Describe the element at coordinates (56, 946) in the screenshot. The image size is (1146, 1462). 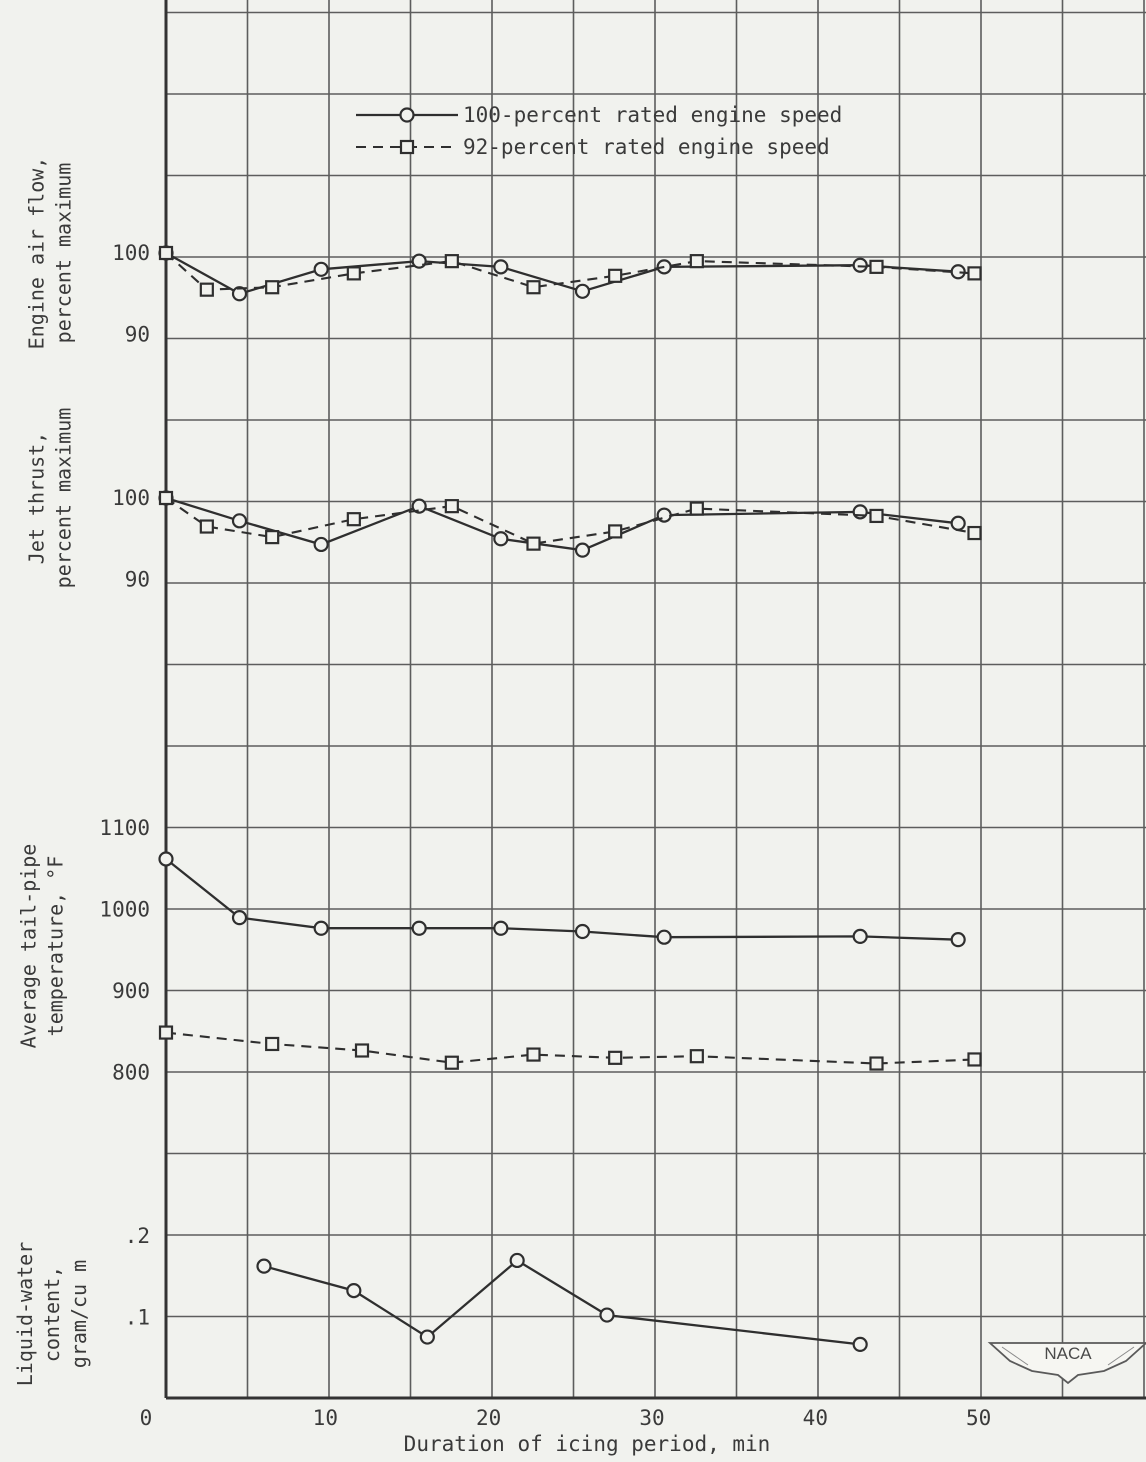
I see `y-axis-label-line: temperature, °F` at that location.